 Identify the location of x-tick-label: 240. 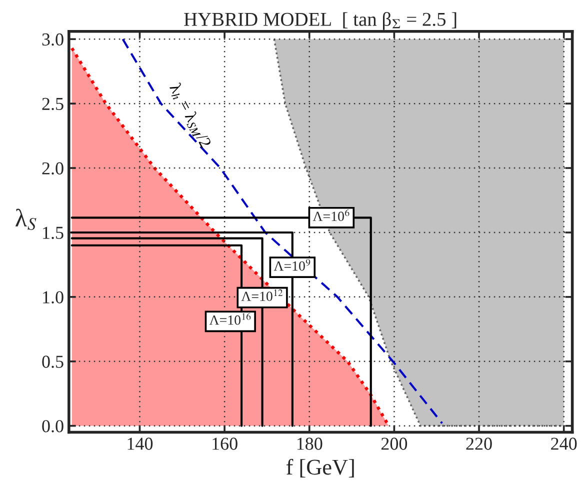
(564, 444).